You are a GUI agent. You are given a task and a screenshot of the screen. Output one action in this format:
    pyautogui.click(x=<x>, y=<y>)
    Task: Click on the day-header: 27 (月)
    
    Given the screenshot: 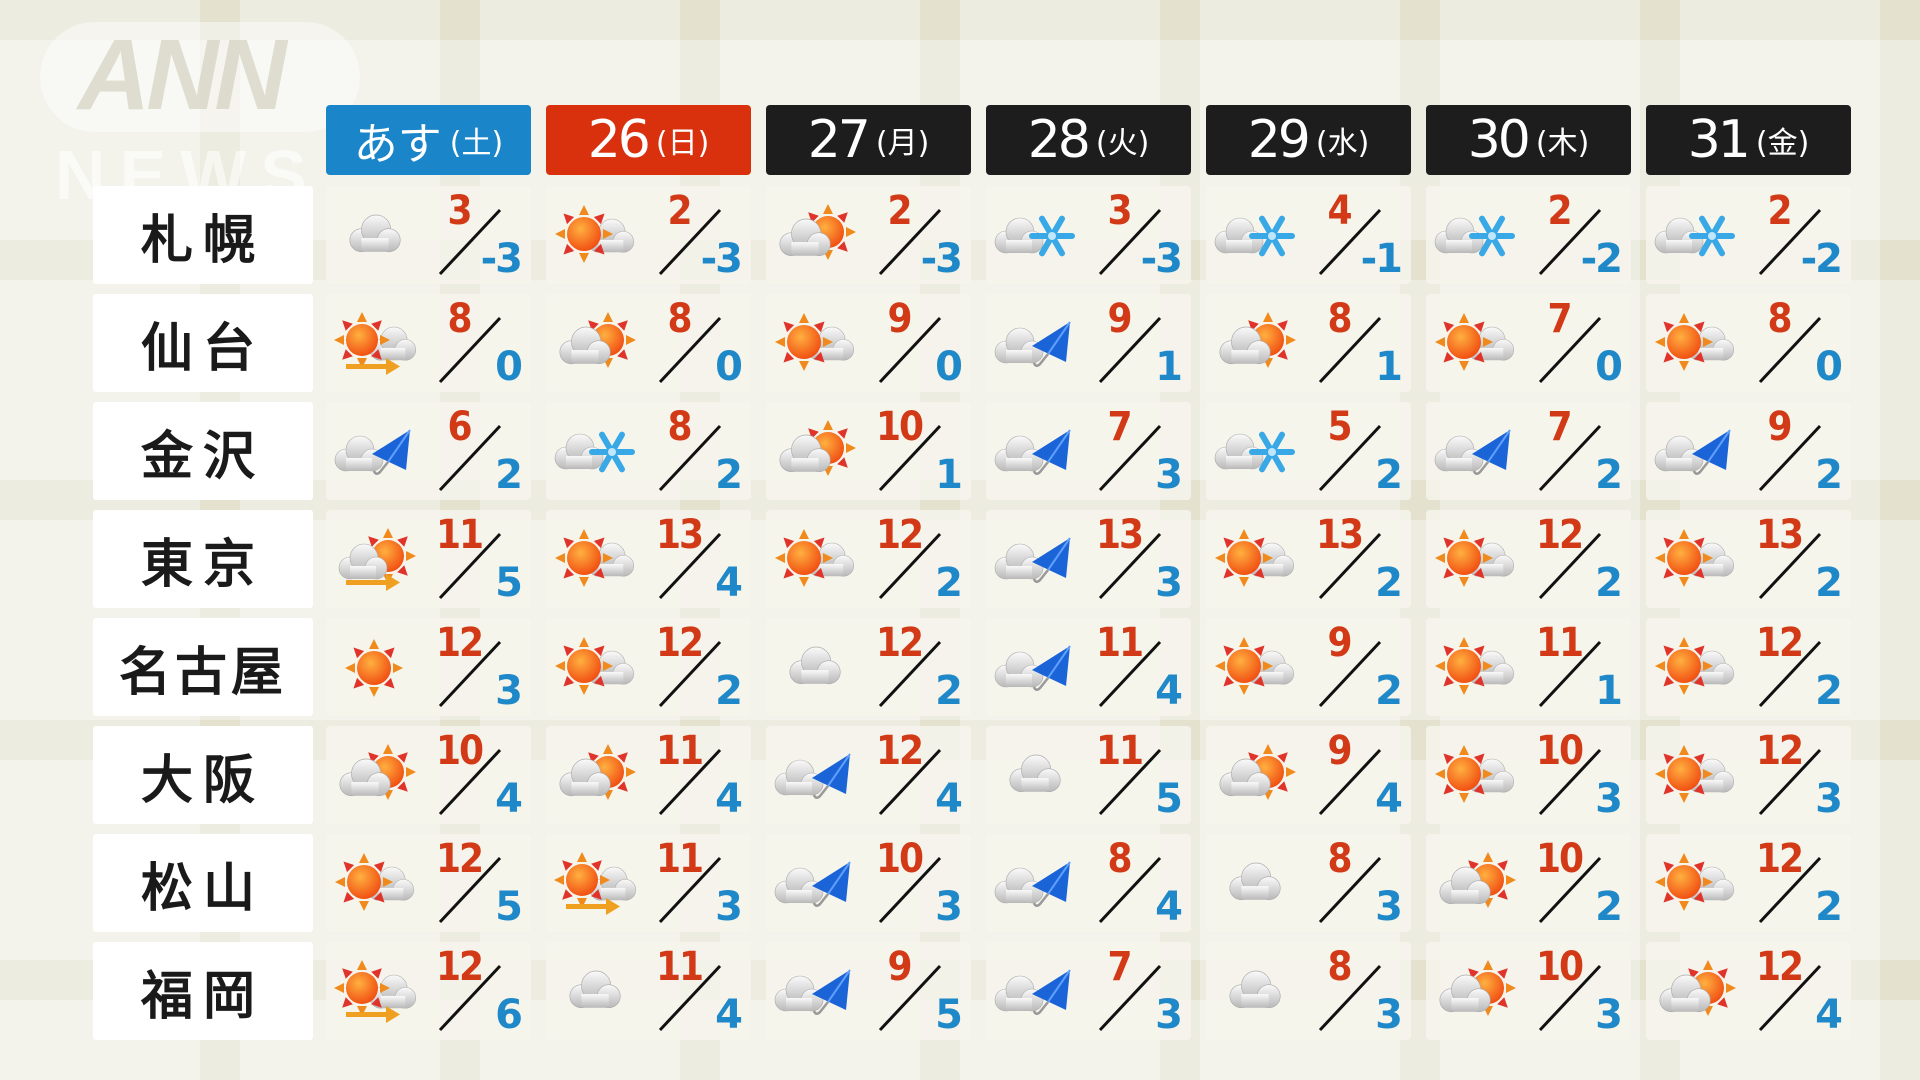 What is the action you would take?
    pyautogui.click(x=868, y=140)
    